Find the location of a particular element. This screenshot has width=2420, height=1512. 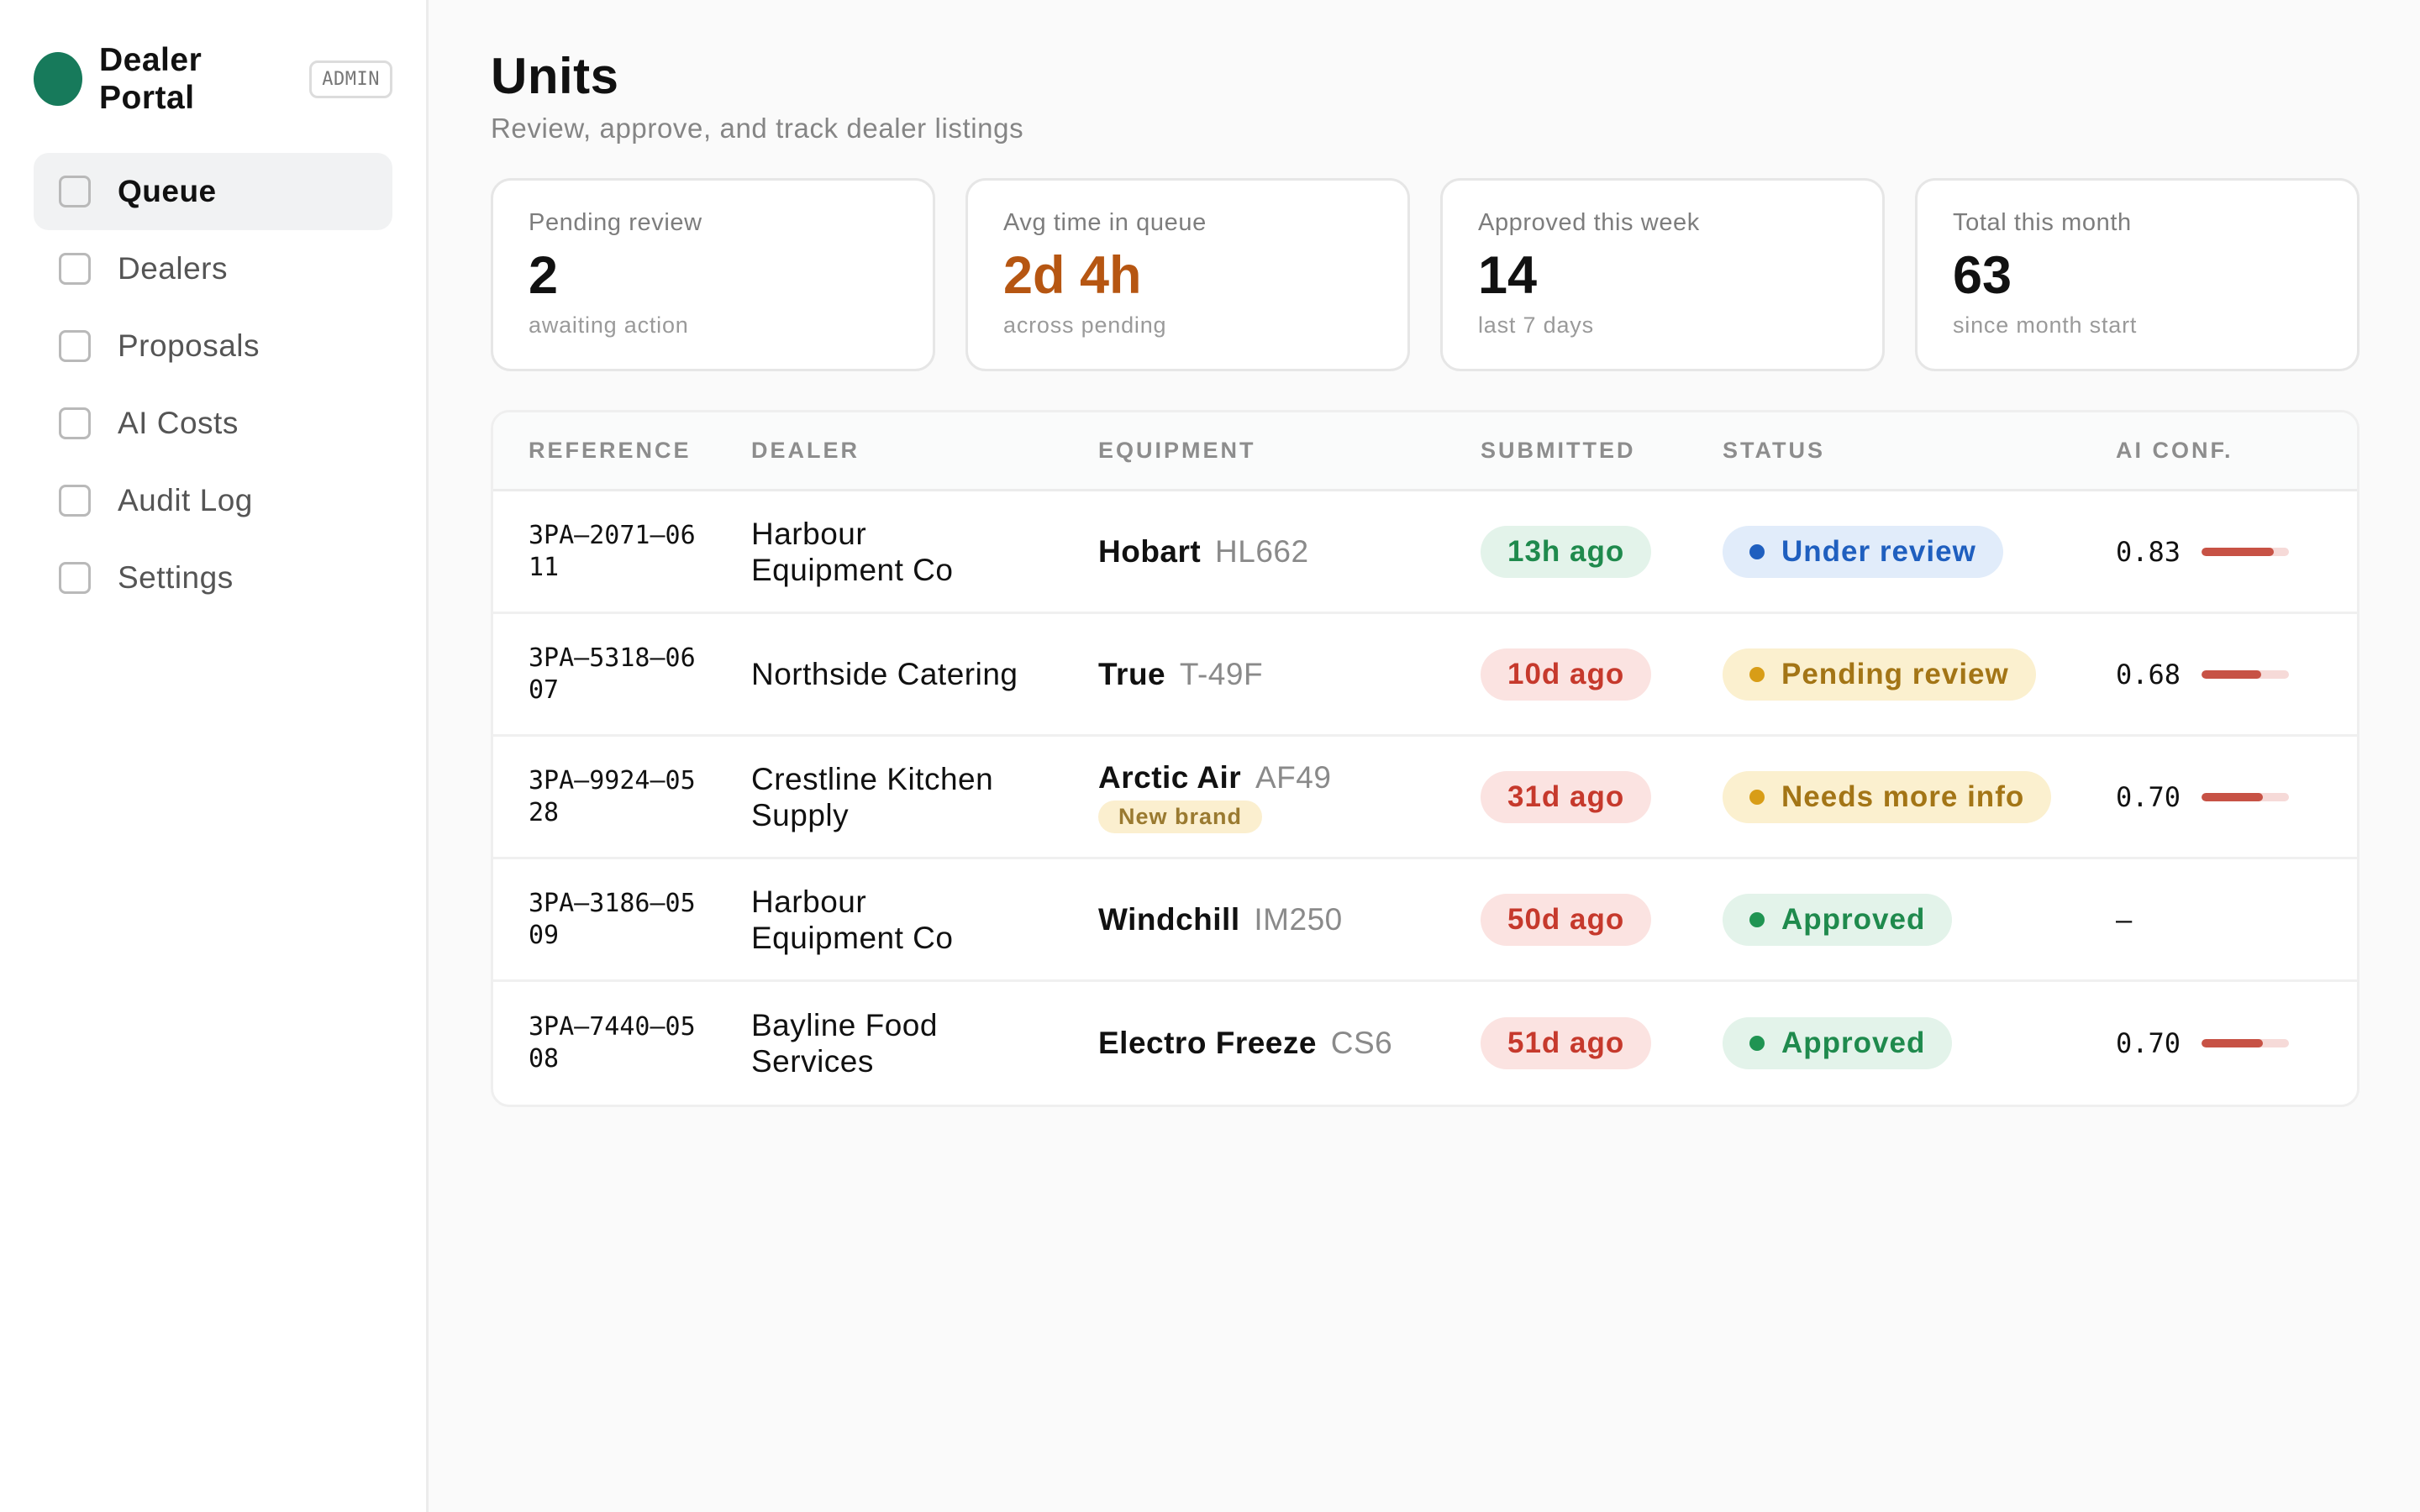

equipment-cell: True T-49F is located at coordinates (1289, 674).